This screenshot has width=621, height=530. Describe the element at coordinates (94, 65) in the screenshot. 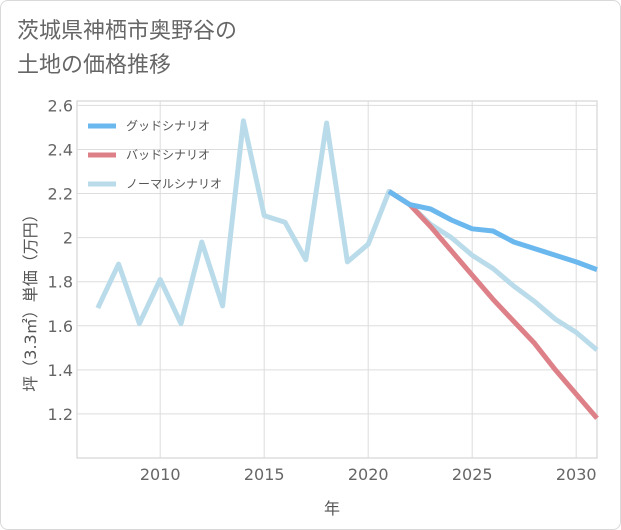

I see `chart-title-line2: 土地の価格推移` at that location.